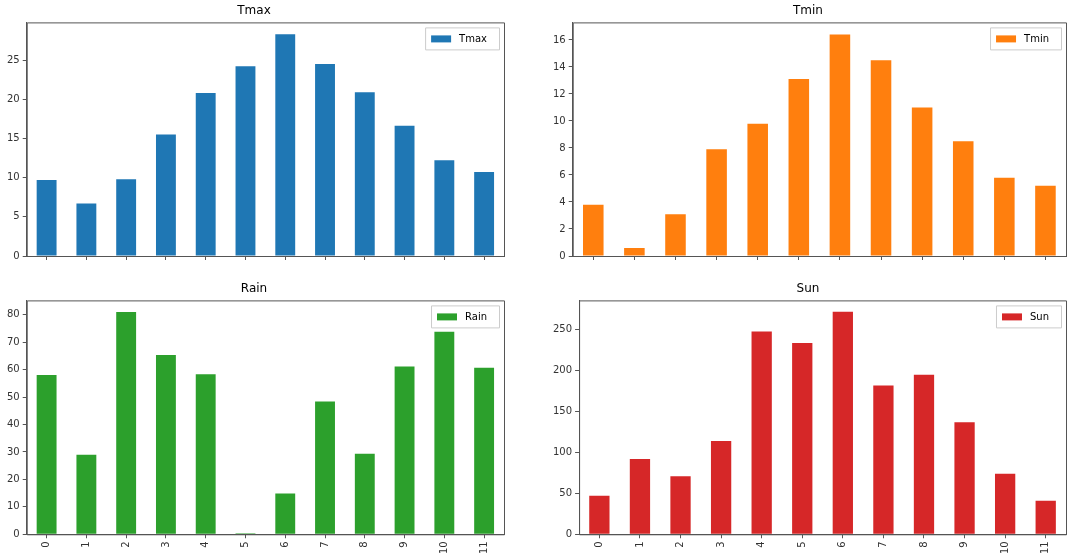  Describe the element at coordinates (807, 10) in the screenshot. I see `chart-title: Tmin` at that location.